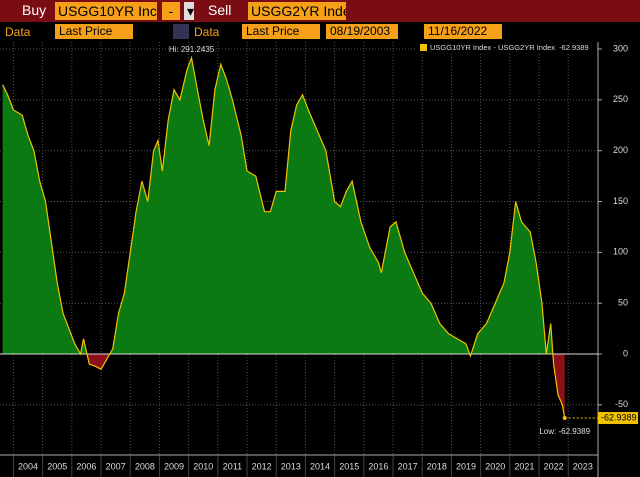  I want to click on toolbar: Buy USGG10YR Inc - ▾ Sell USGG2YR Inde, so click(320, 11).